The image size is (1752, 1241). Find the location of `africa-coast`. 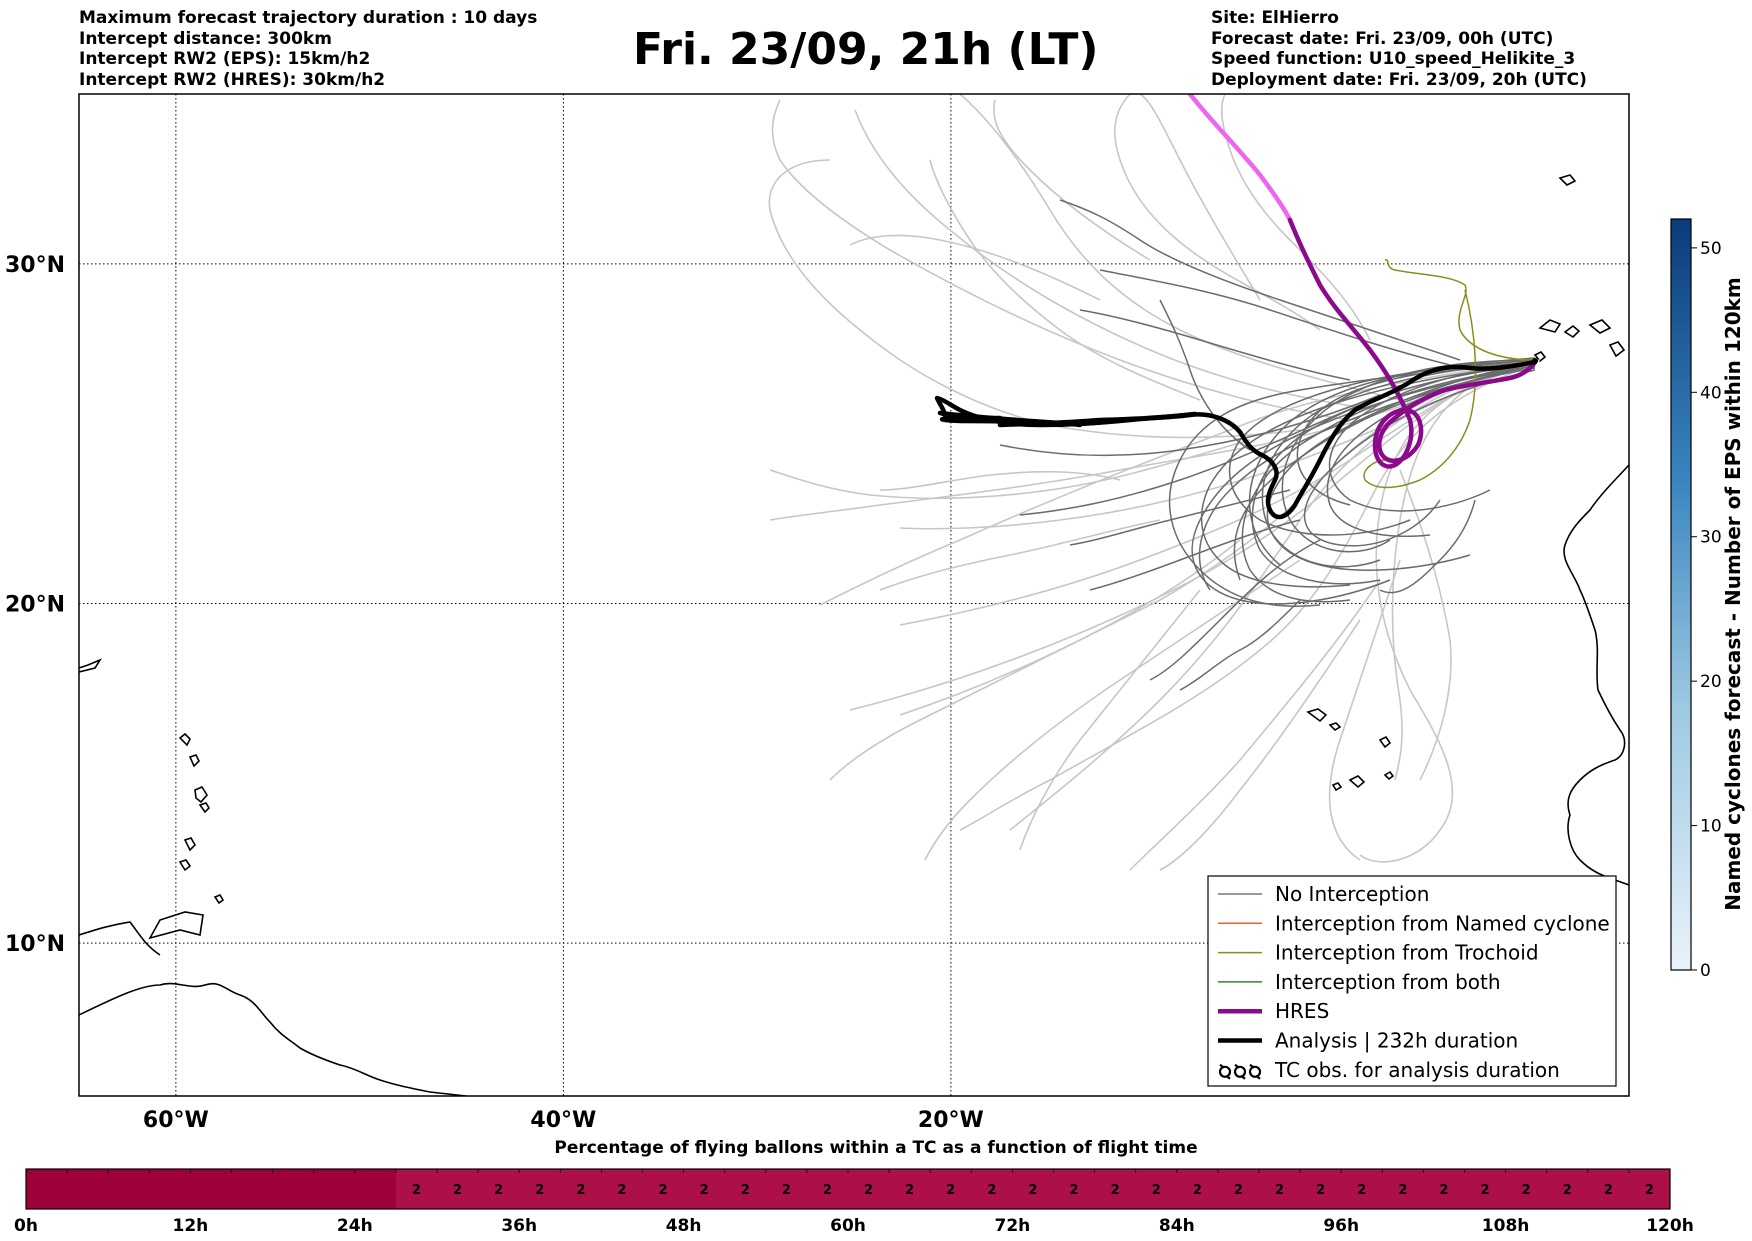

africa-coast is located at coordinates (1596, 675).